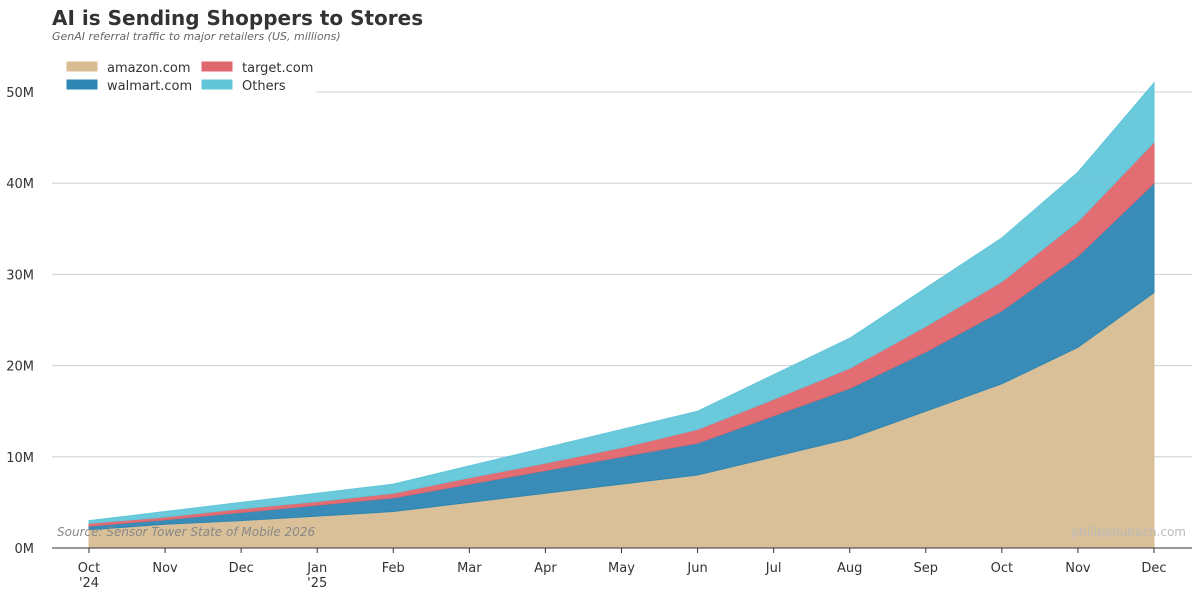 The image size is (1200, 595). Describe the element at coordinates (849, 568) in the screenshot. I see `x-tick-label: Aug` at that location.